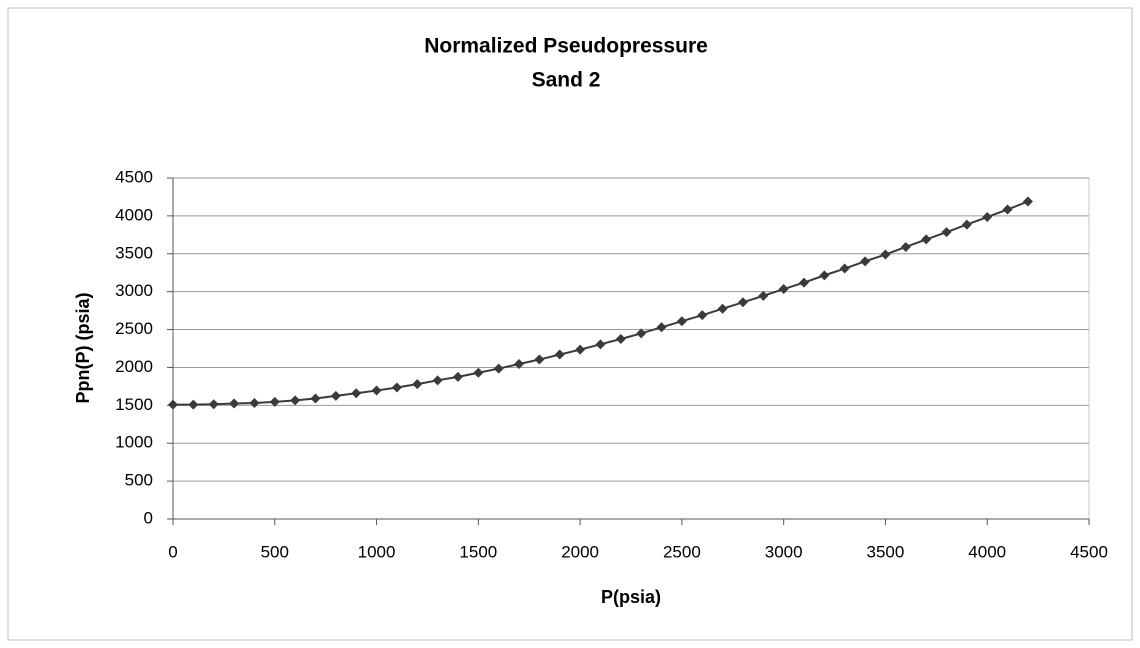 Image resolution: width=1140 pixels, height=648 pixels. I want to click on x-tick-label: 0, so click(172, 551).